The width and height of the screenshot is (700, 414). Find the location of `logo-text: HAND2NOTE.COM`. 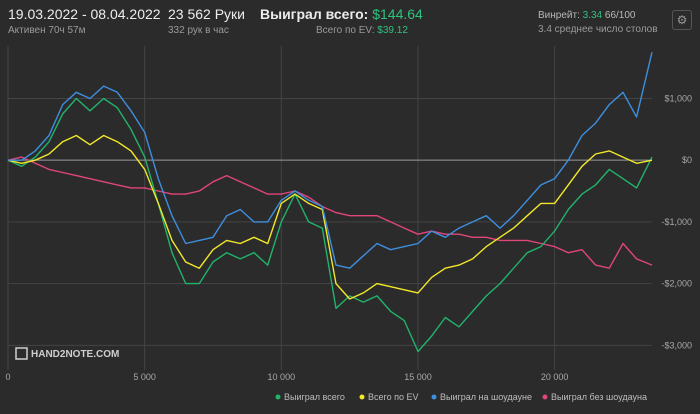

logo-text: HAND2NOTE.COM is located at coordinates (75, 354).